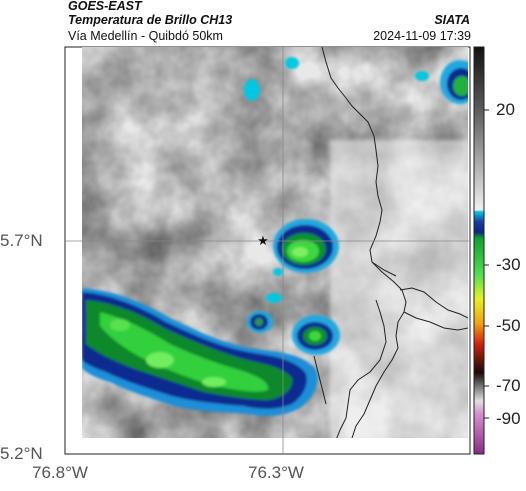 The height and width of the screenshot is (491, 526). What do you see at coordinates (422, 36) in the screenshot?
I see `datetime-label: 2024-11-09 17:39` at bounding box center [422, 36].